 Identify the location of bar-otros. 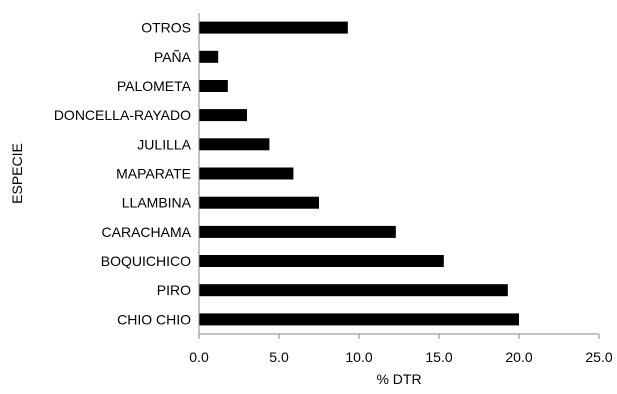
(273, 27).